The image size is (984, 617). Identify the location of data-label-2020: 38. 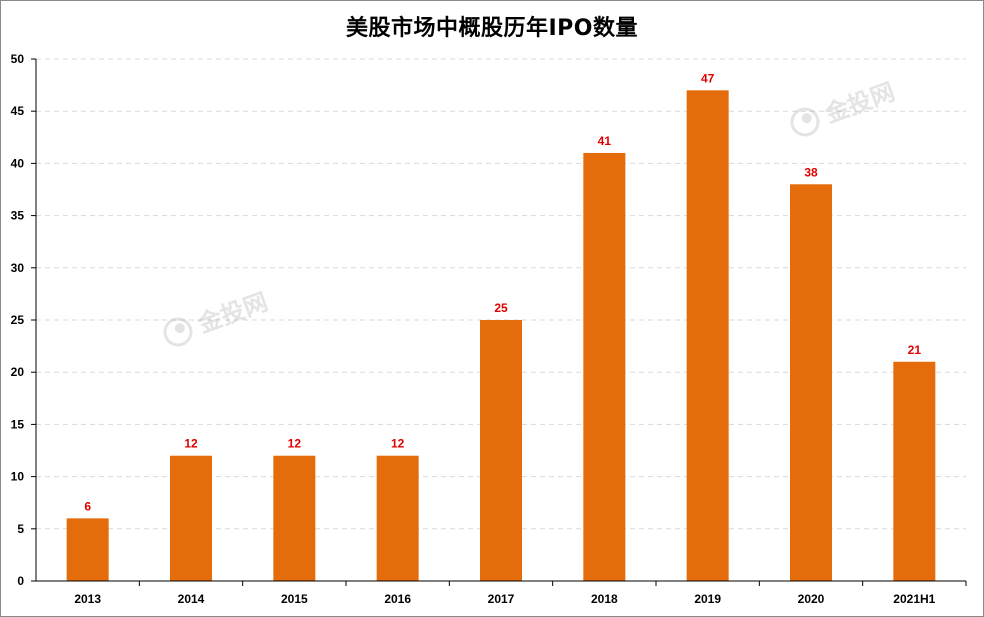
(811, 172).